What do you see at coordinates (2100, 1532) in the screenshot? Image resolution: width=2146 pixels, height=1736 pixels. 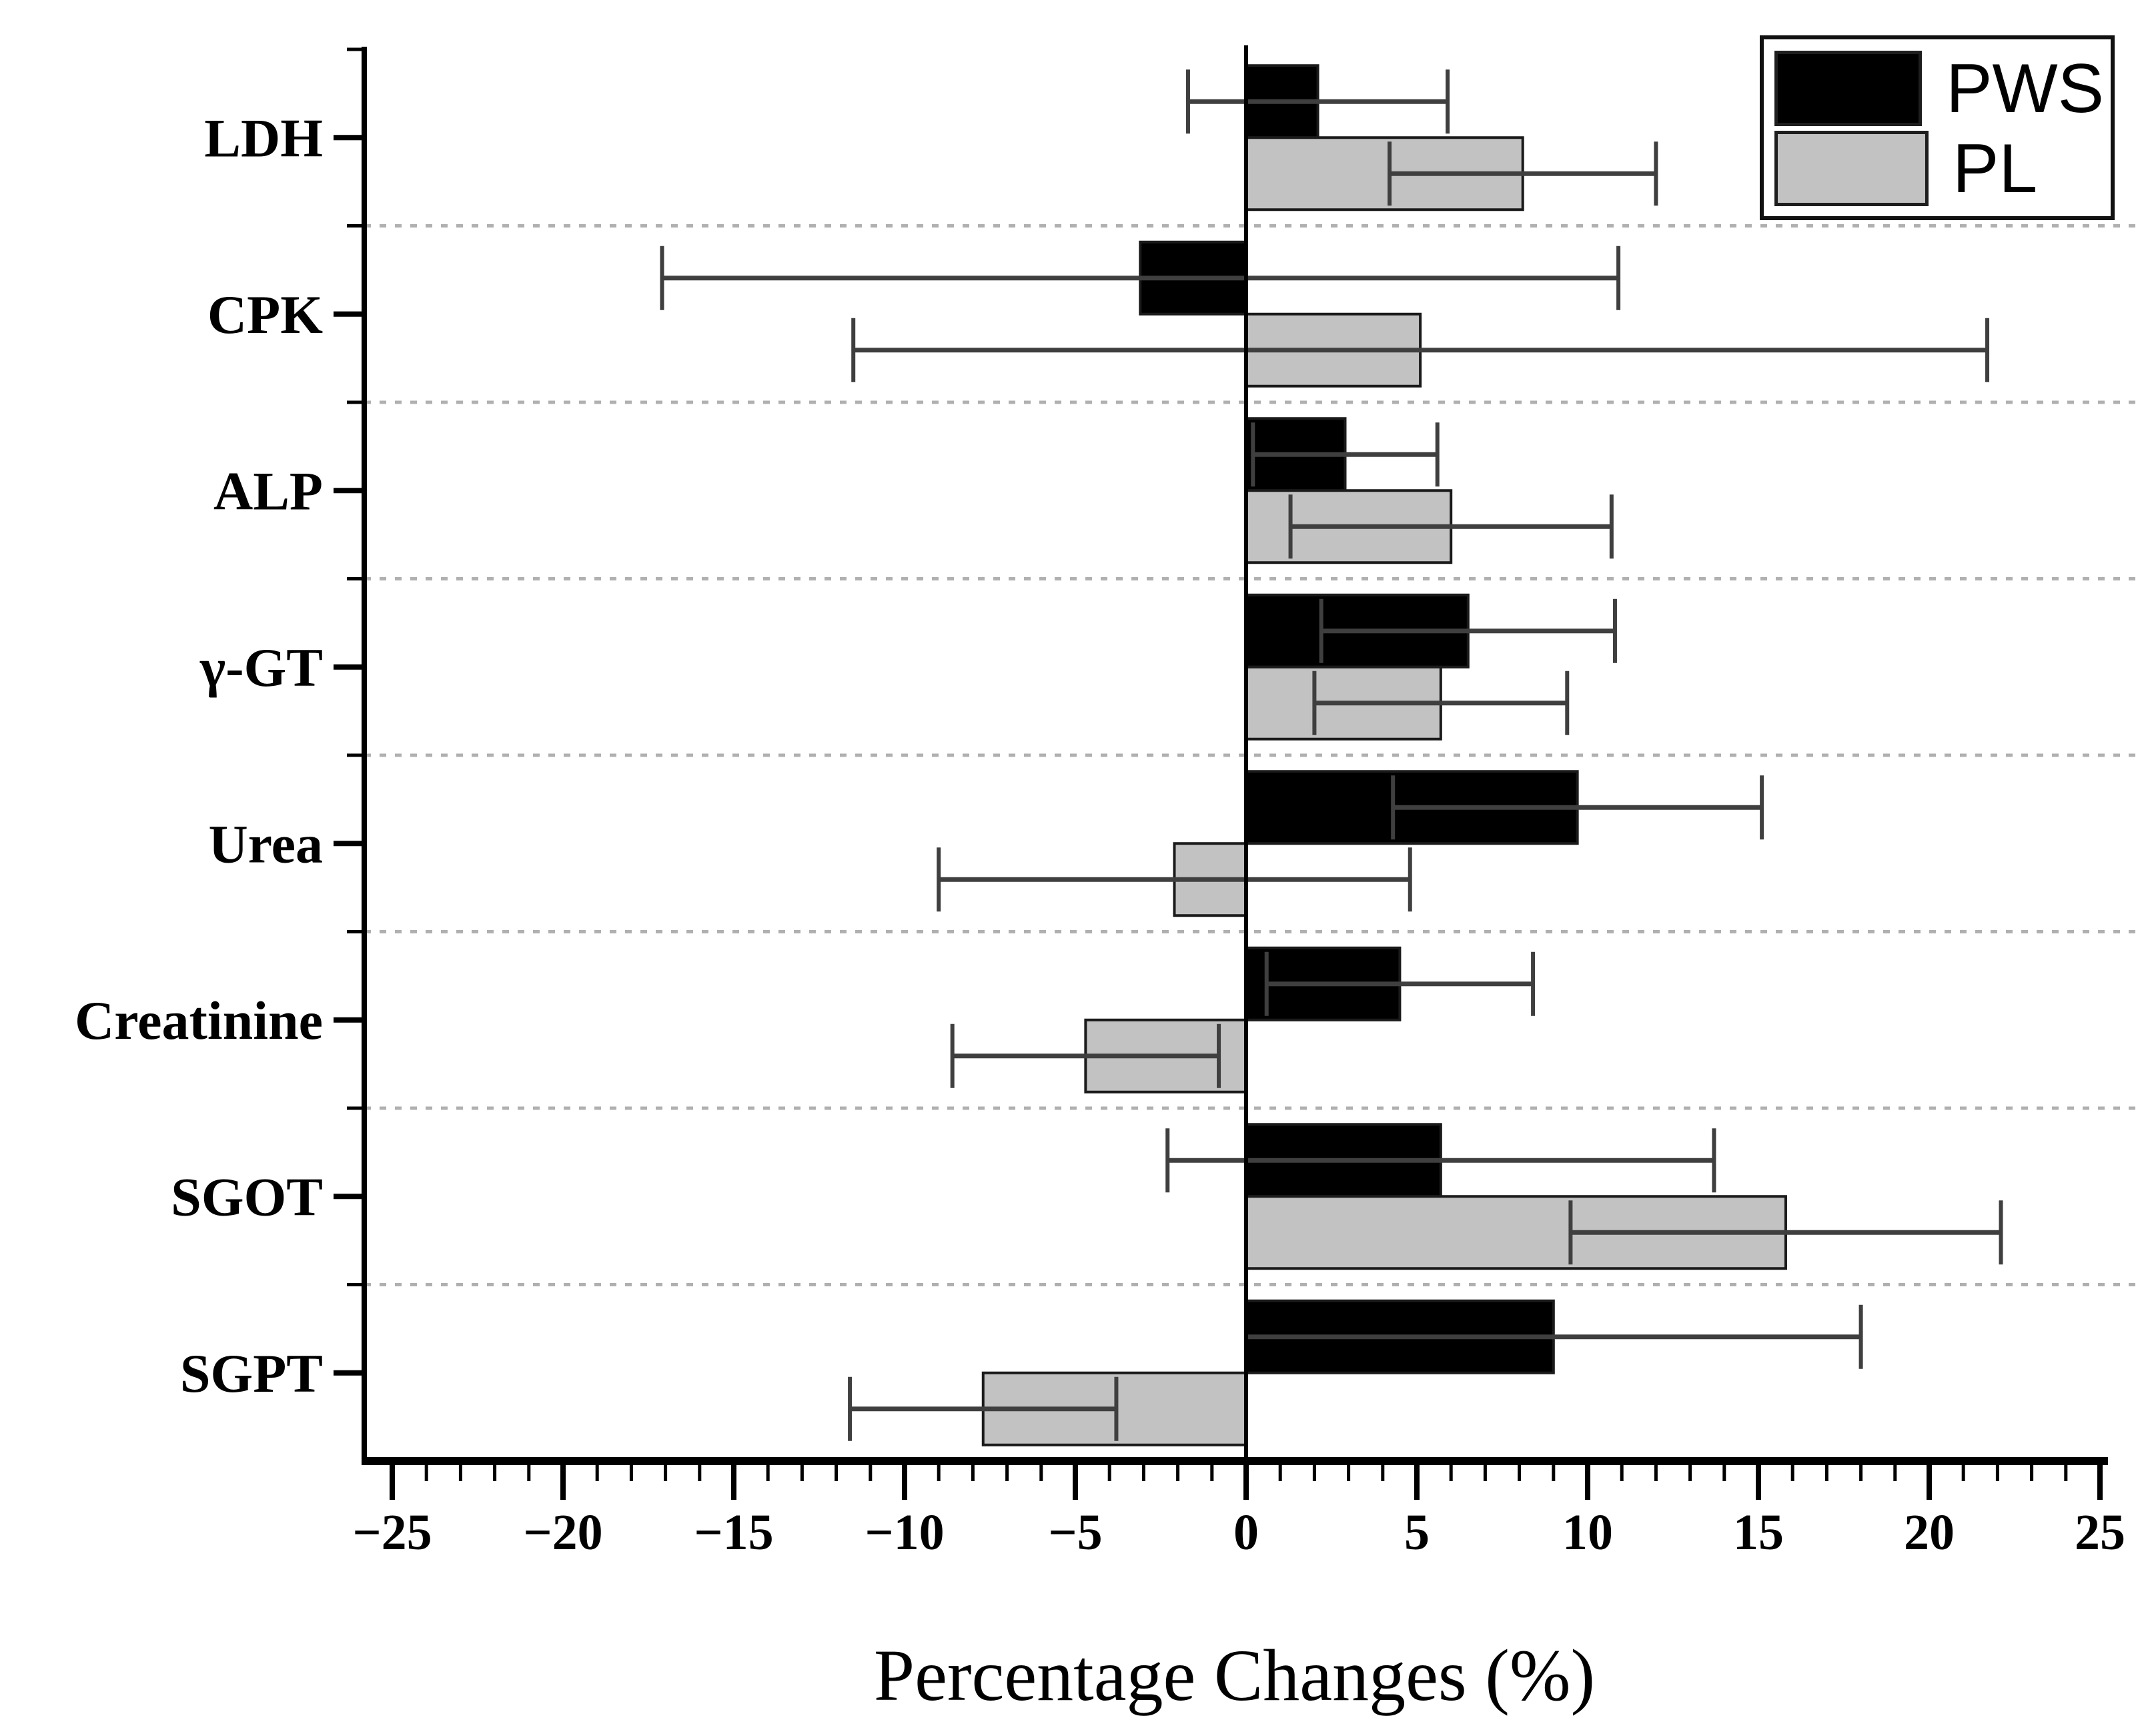 I see `x-tick-label-25: 25` at bounding box center [2100, 1532].